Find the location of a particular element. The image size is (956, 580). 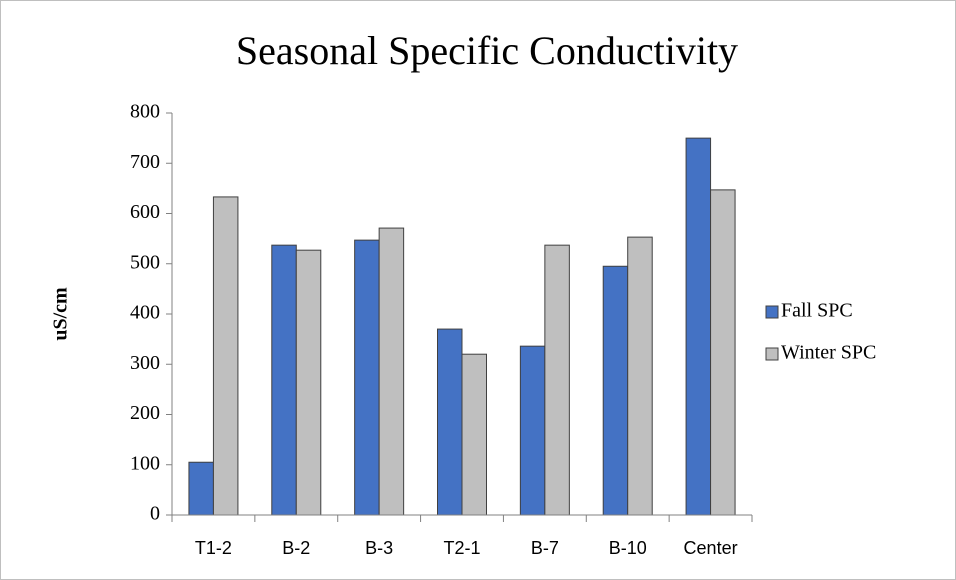

x-tick-label: B-2 is located at coordinates (296, 548).